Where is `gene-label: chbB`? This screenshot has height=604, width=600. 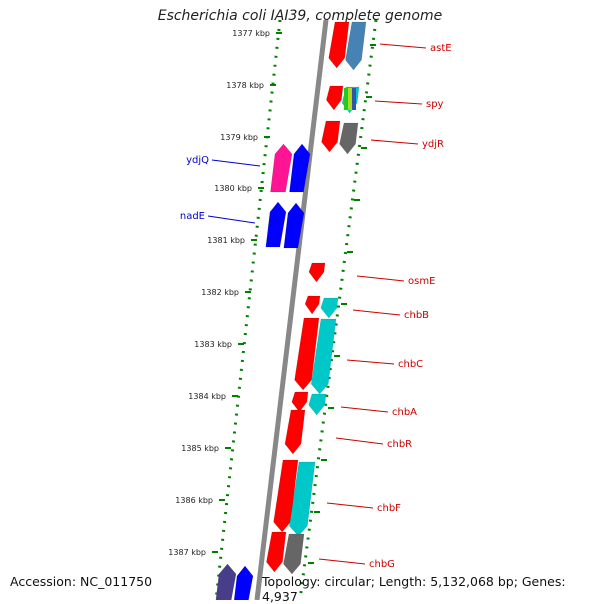 gene-label: chbB is located at coordinates (416, 315).